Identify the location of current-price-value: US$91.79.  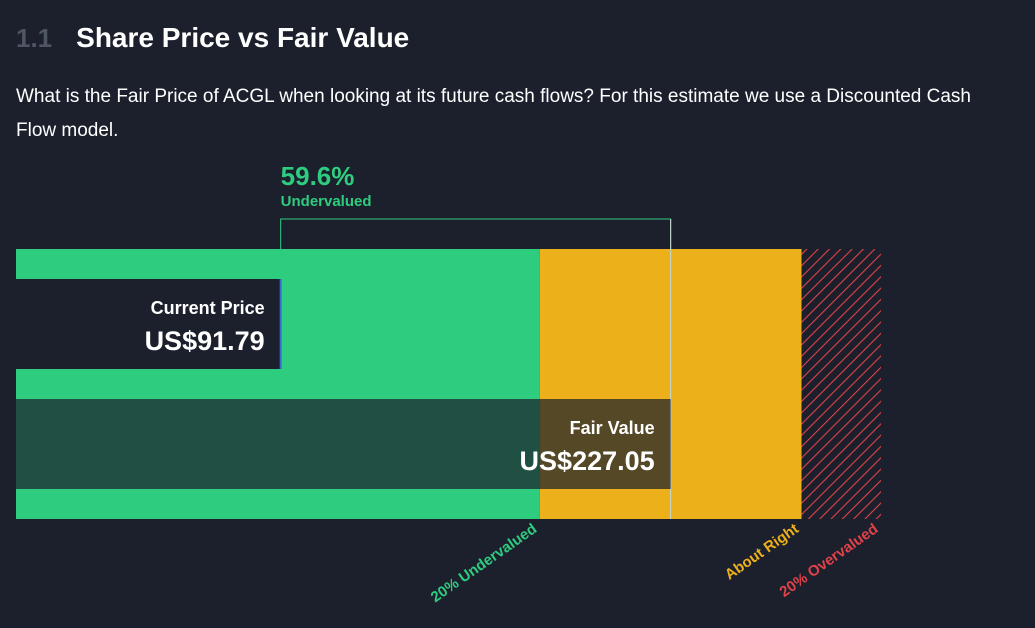
(205, 341).